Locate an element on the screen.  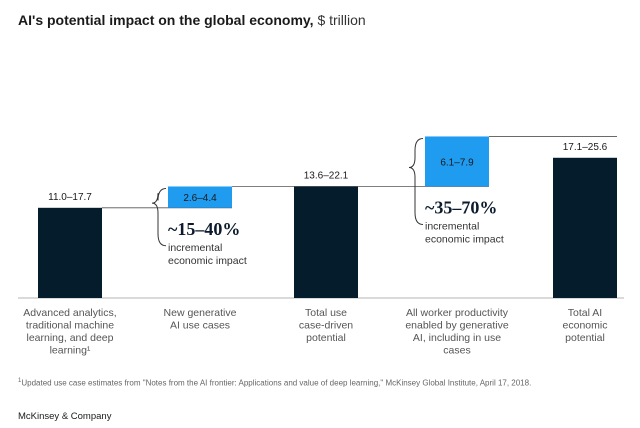
category-label: New generative is located at coordinates (200, 313).